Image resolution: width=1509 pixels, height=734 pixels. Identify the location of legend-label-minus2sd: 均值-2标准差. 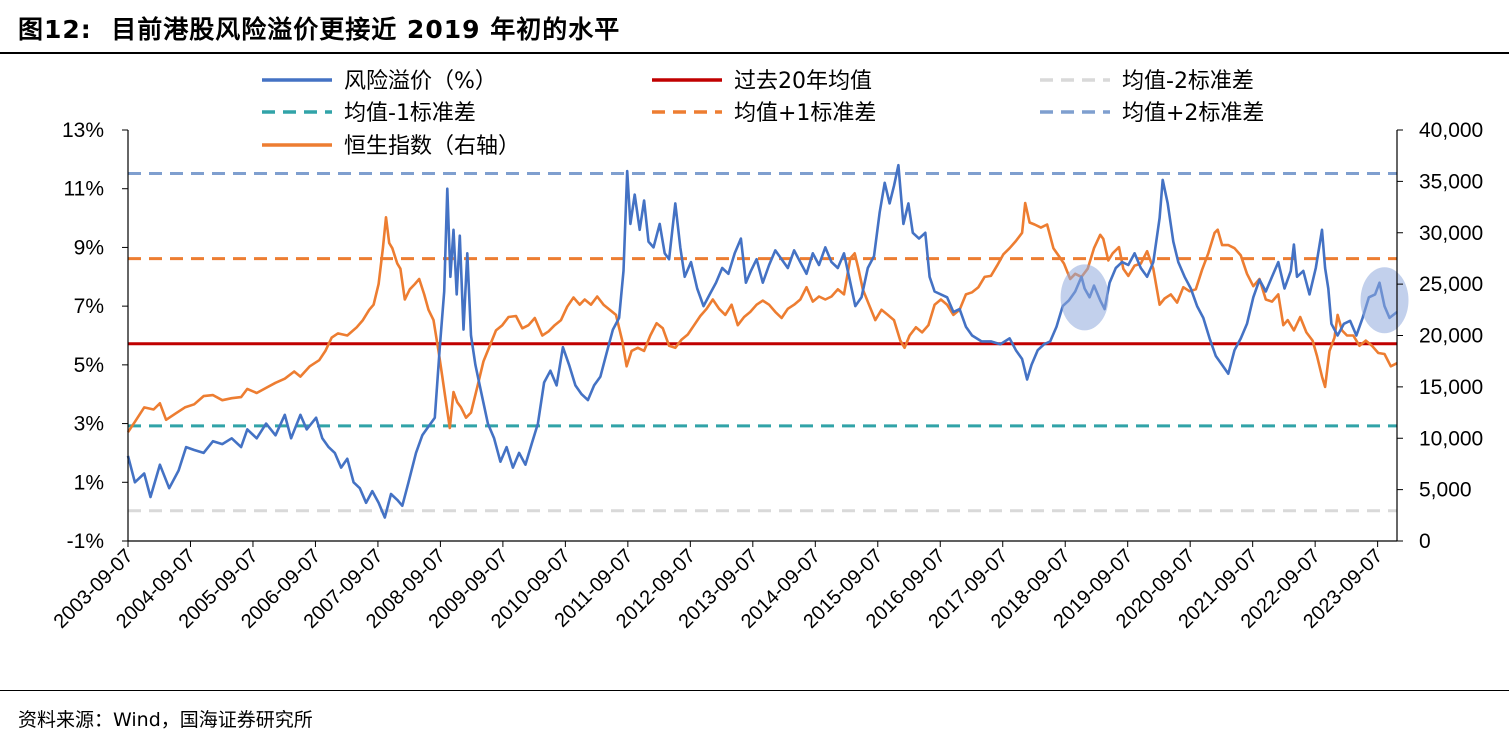
(1188, 81).